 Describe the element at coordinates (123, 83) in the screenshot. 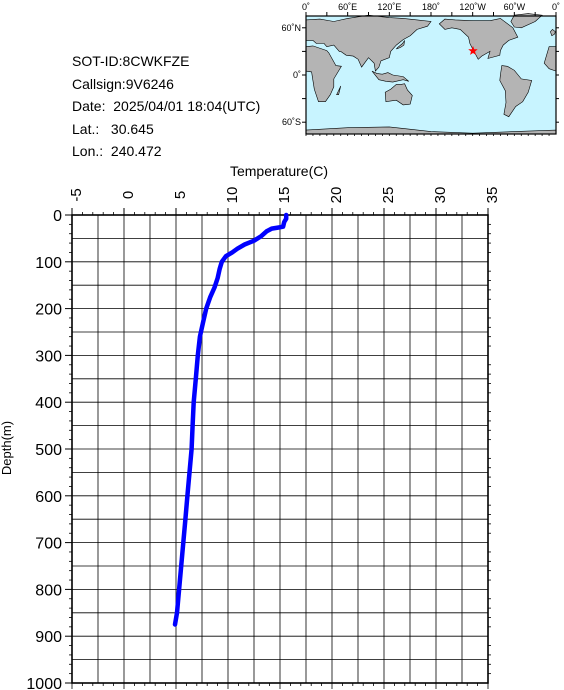

I see `callsign-text: Callsign:9V6246` at that location.